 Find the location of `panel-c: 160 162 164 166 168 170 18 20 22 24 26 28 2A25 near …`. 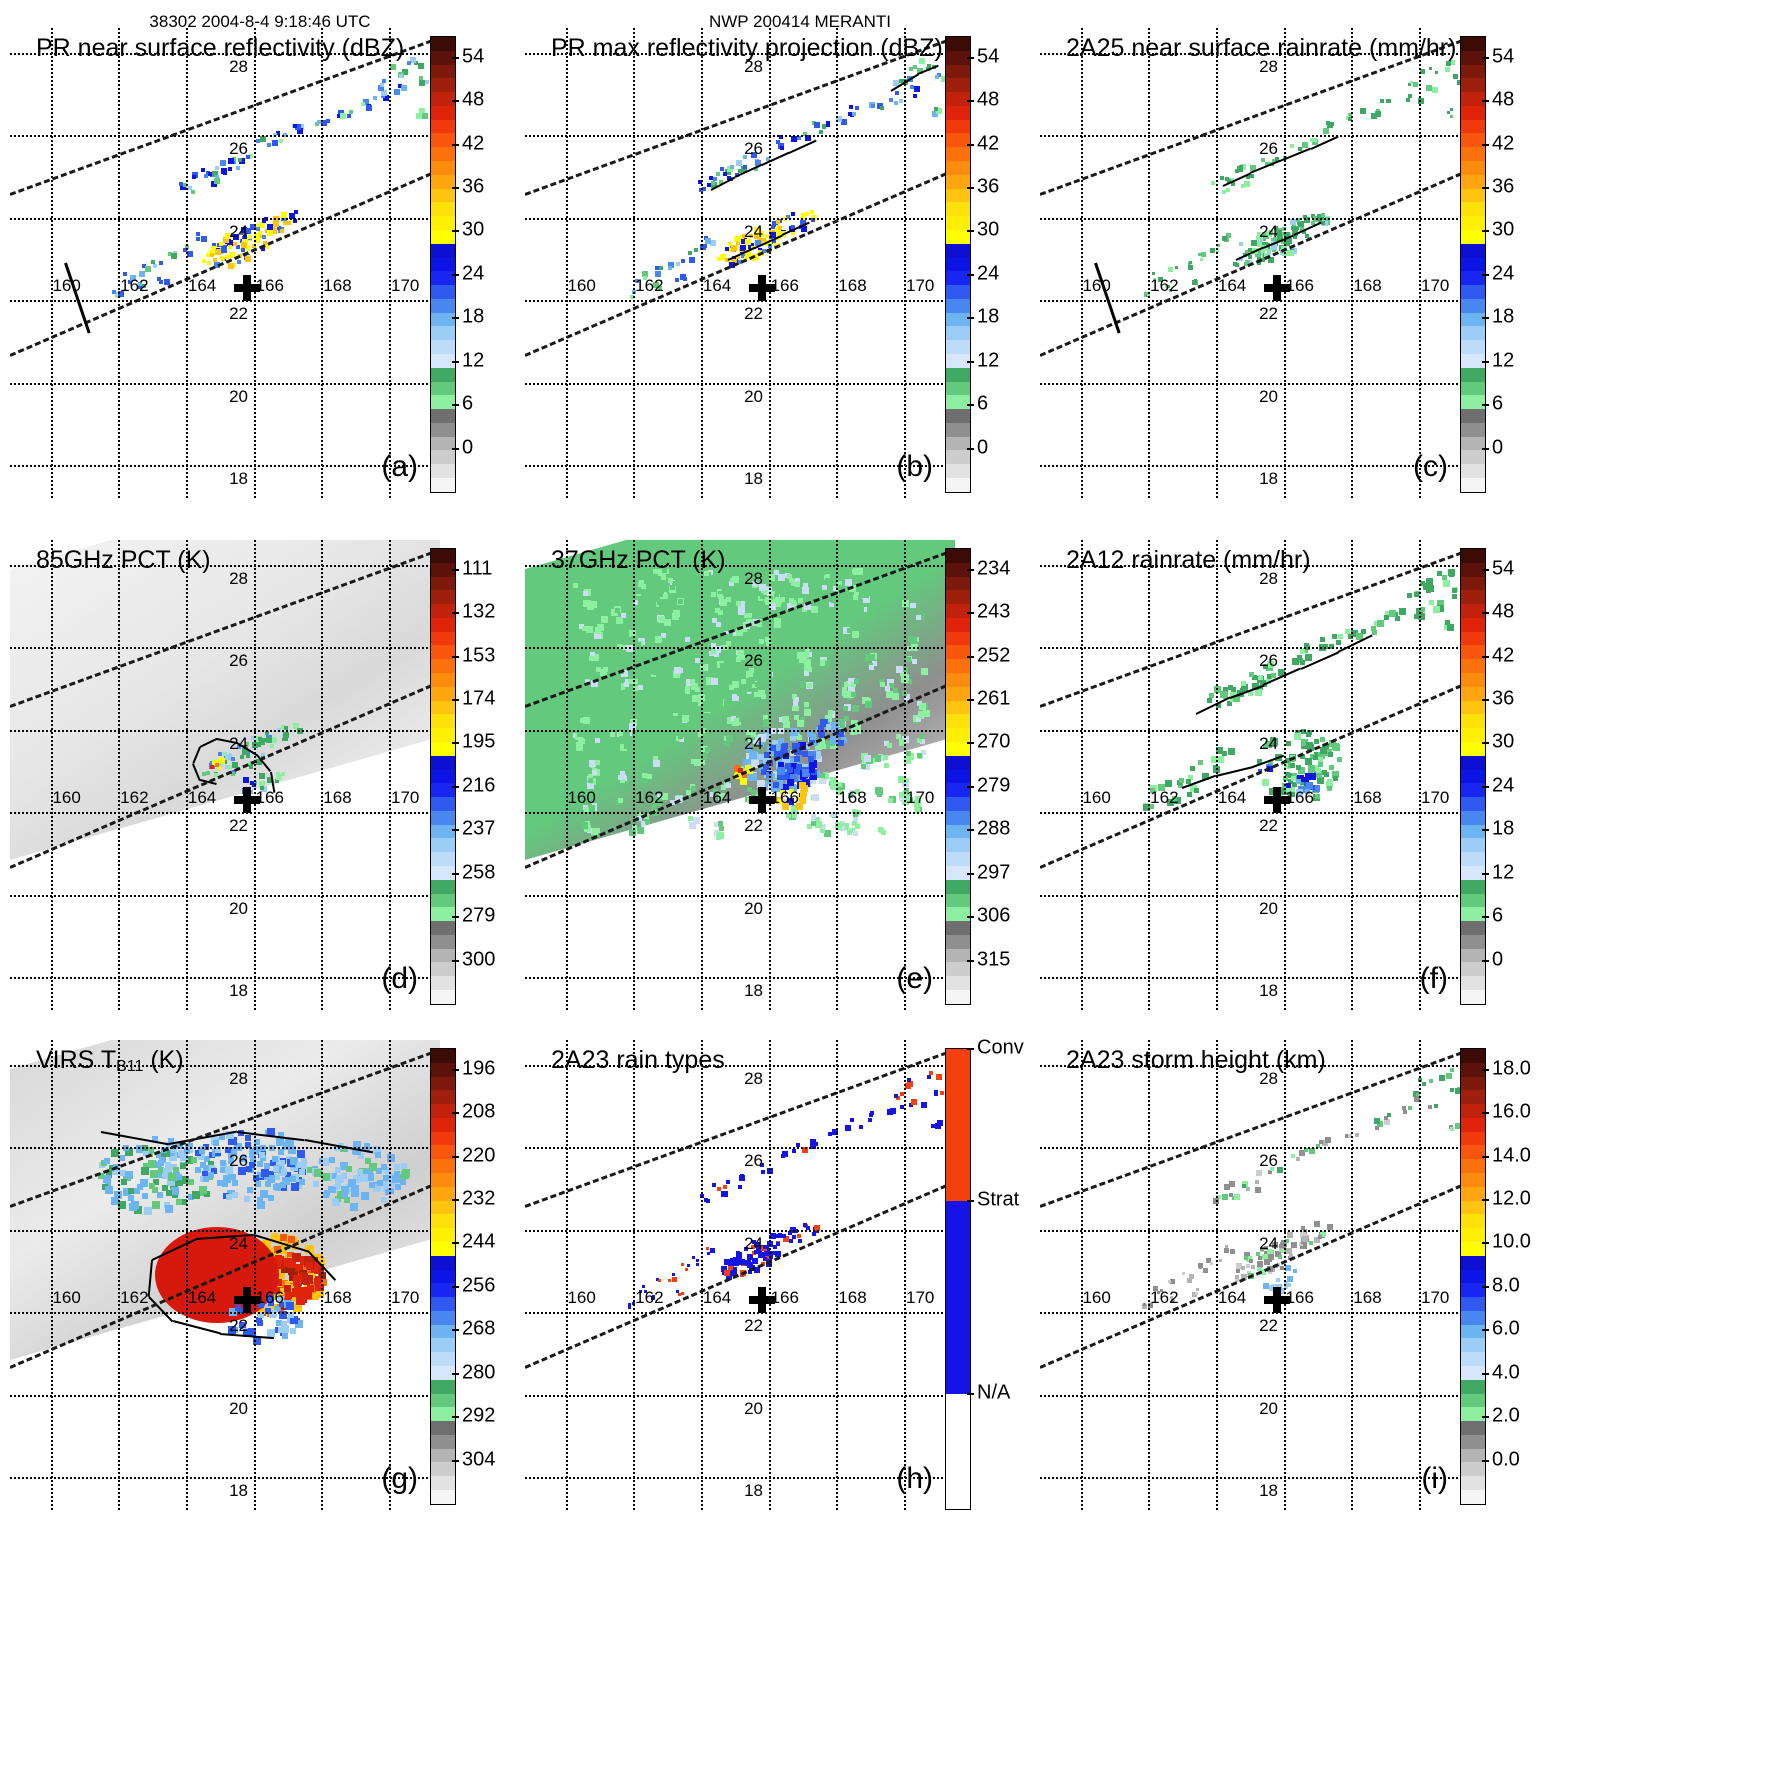

panel-c: 160 162 164 166 168 170 18 20 22 24 26 28 2A25 near … is located at coordinates (1255, 263).